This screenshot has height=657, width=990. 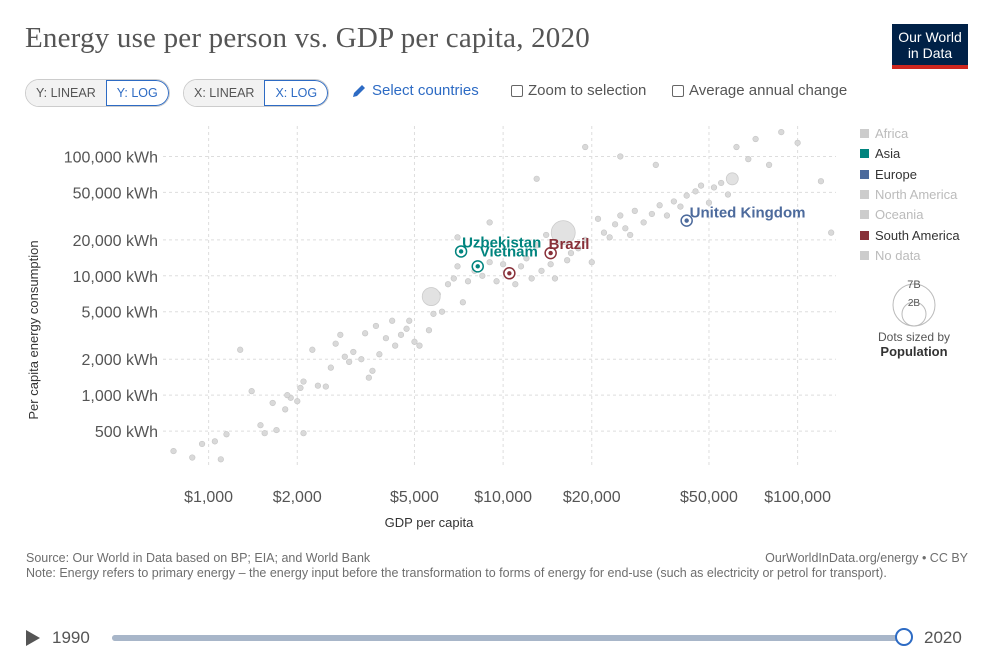 I want to click on x-axis-label: GDP per capita, so click(x=429, y=522).